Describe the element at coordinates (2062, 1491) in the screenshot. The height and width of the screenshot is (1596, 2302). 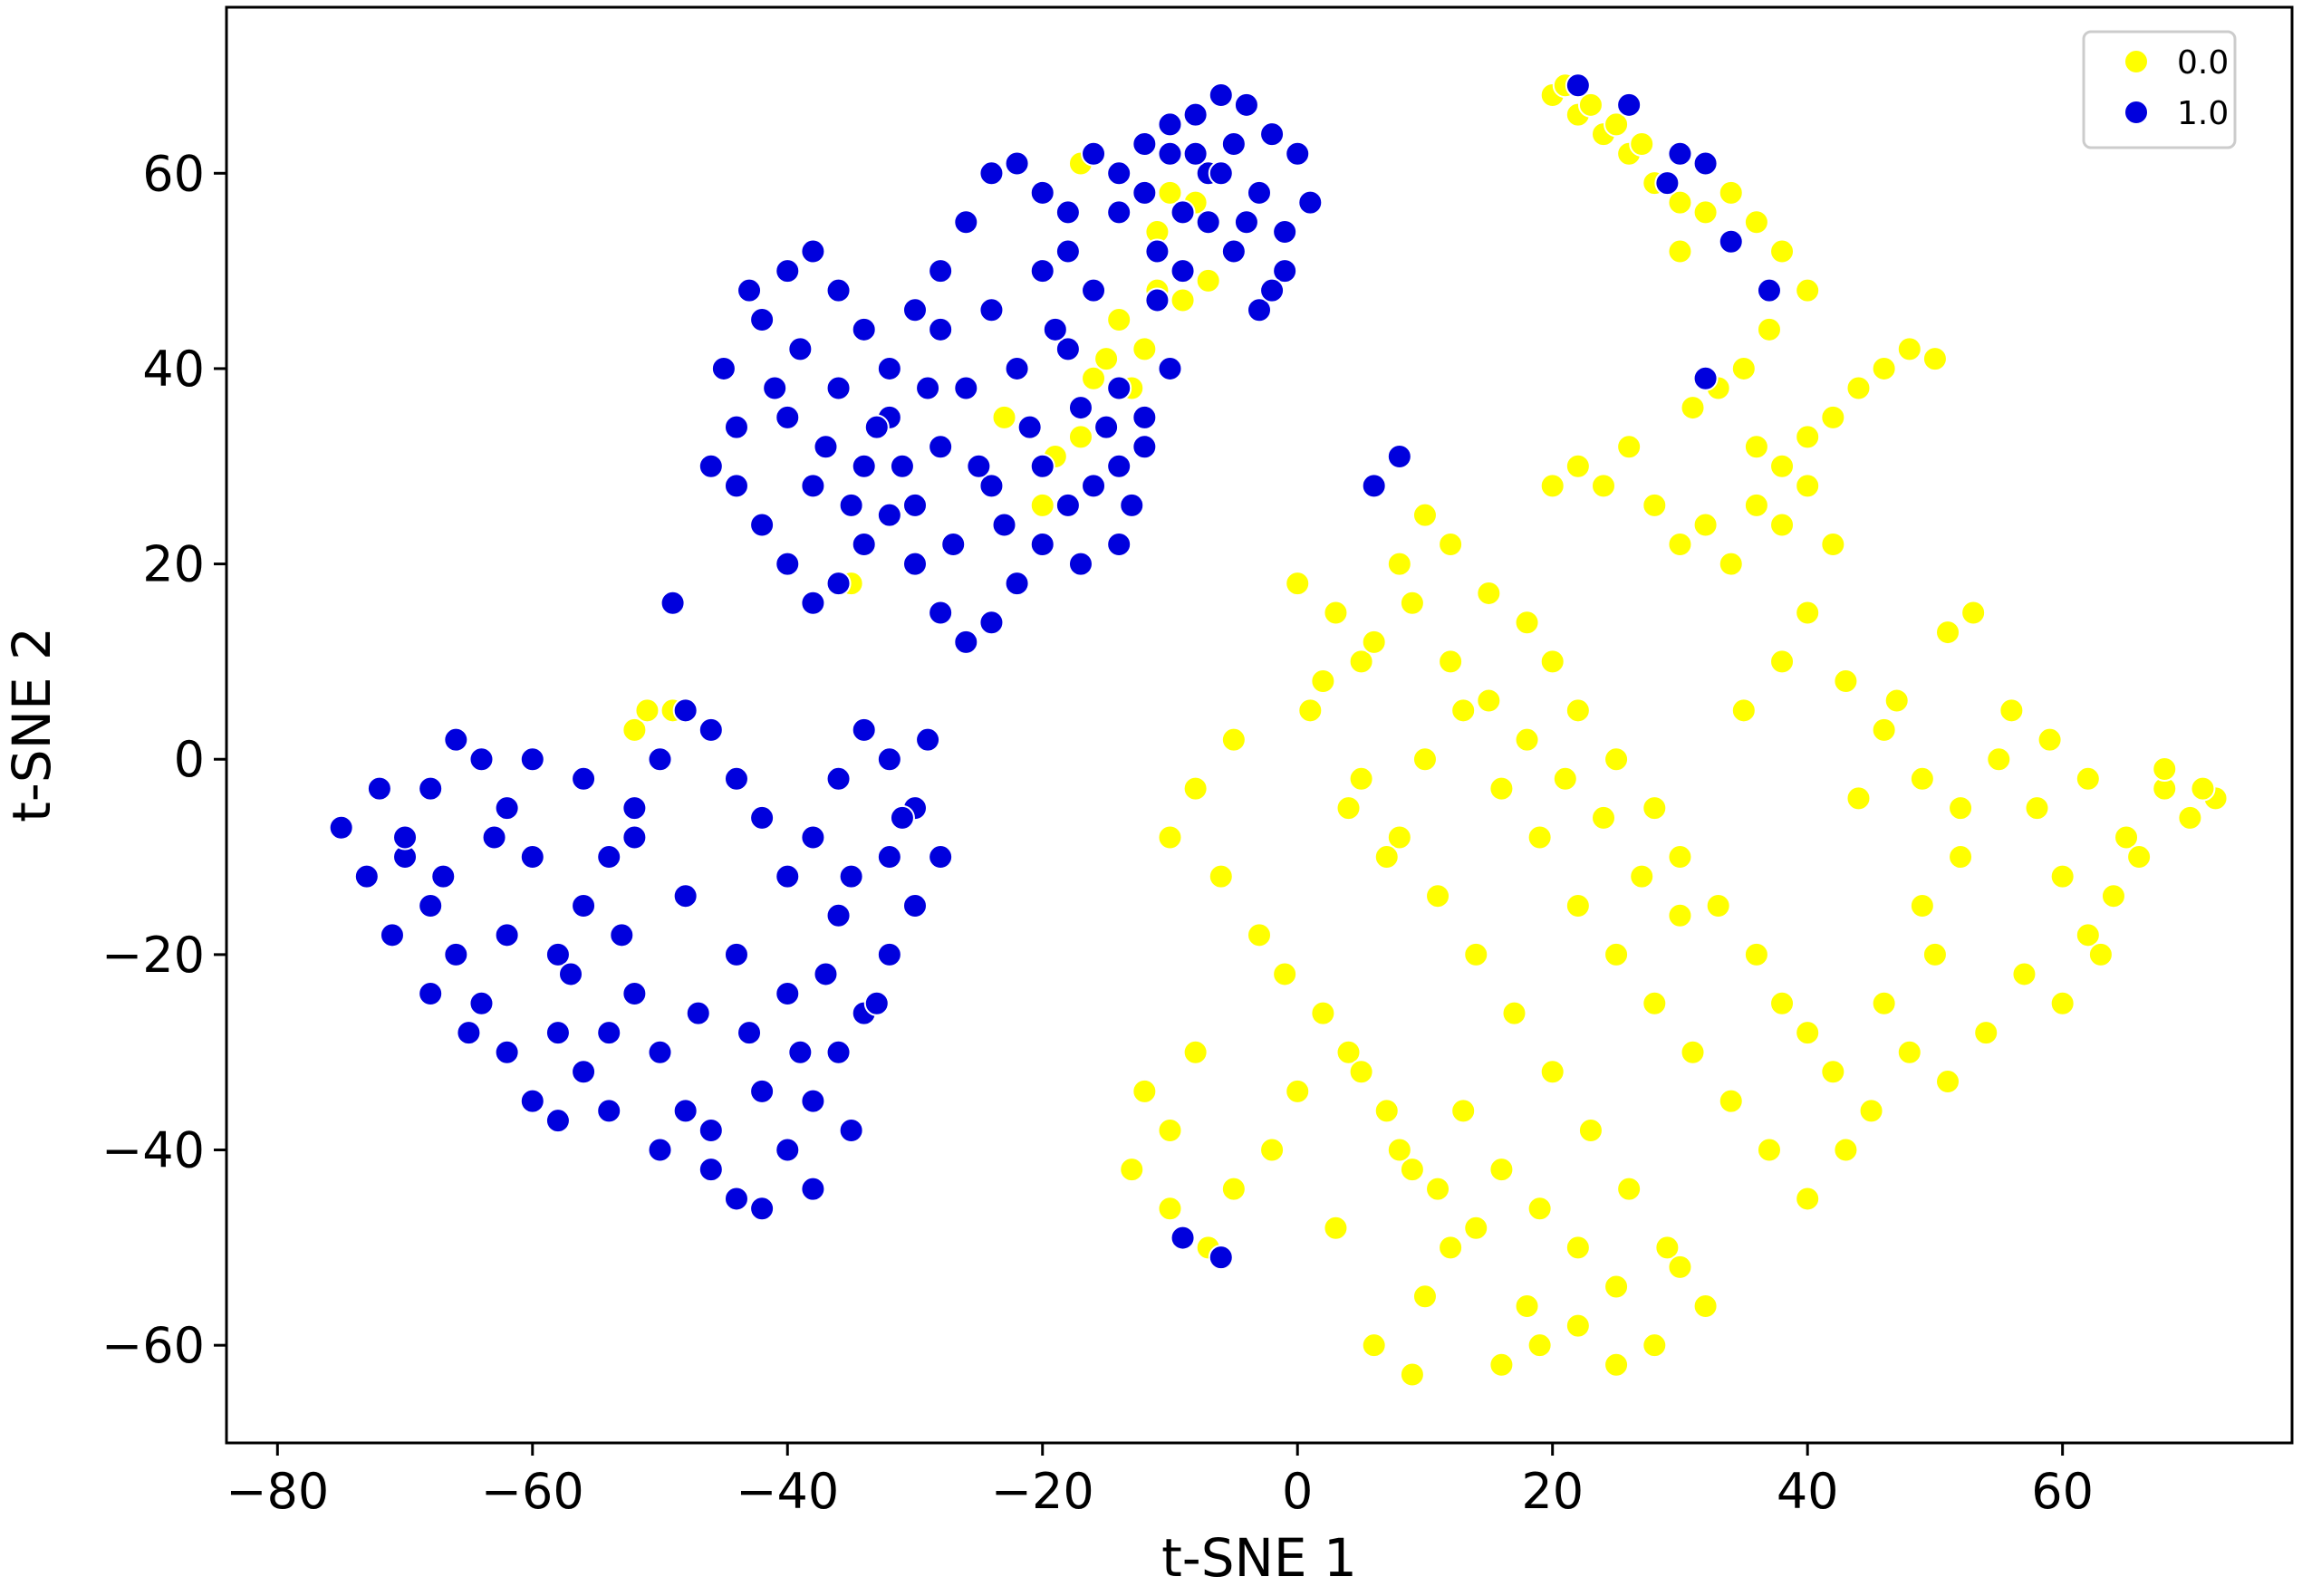
I see `x-tick-label: 60` at that location.